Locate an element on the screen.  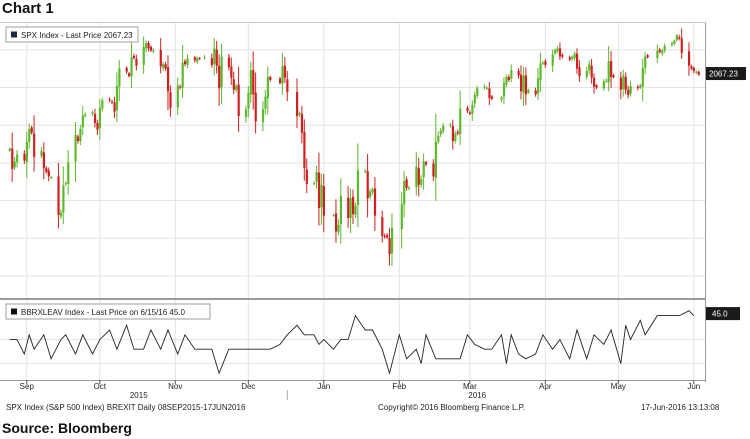
price-last-value-badge is located at coordinates (726, 74).